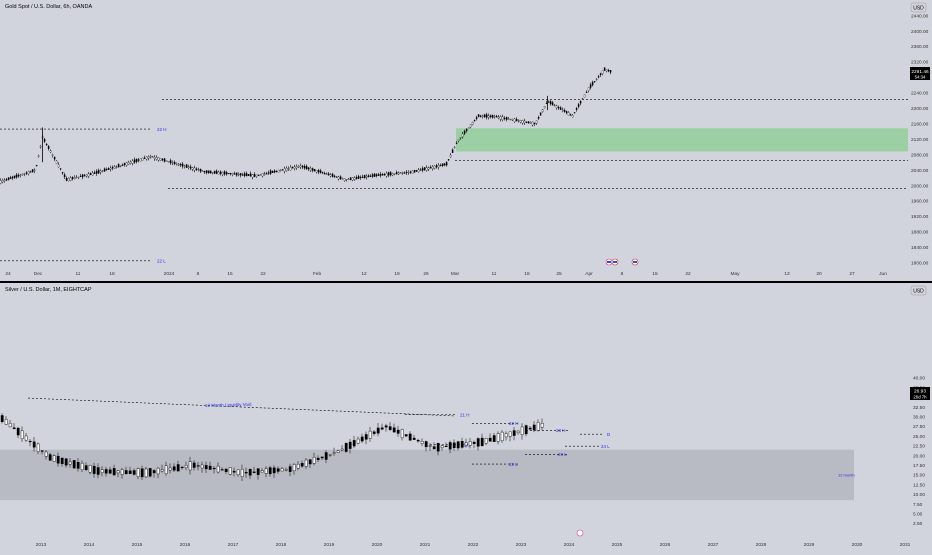 The image size is (932, 555). What do you see at coordinates (615, 262) in the screenshot?
I see `flag-stripe` at bounding box center [615, 262].